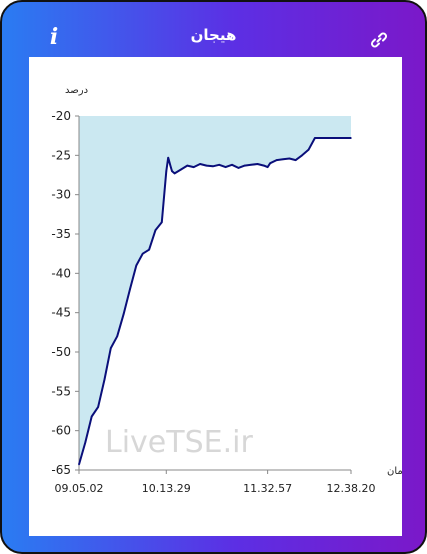 Image resolution: width=427 pixels, height=554 pixels. I want to click on y-tick-label: -60, so click(61, 431).